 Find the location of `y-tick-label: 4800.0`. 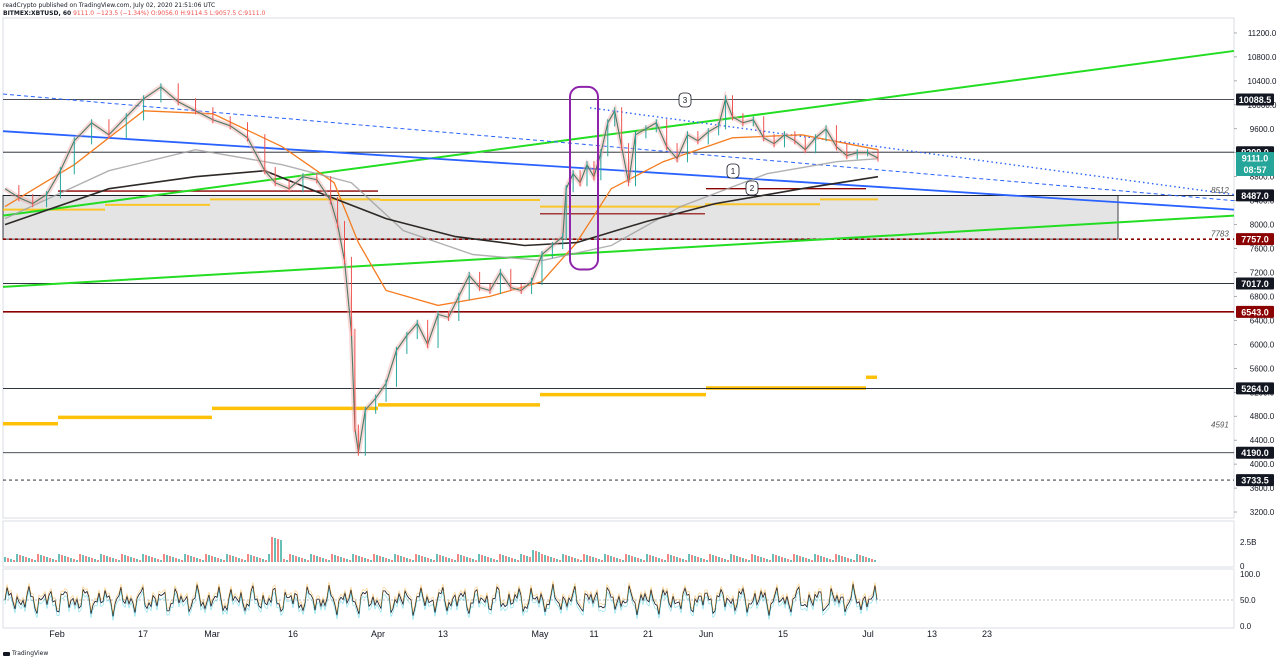

y-tick-label: 4800.0 is located at coordinates (1262, 416).